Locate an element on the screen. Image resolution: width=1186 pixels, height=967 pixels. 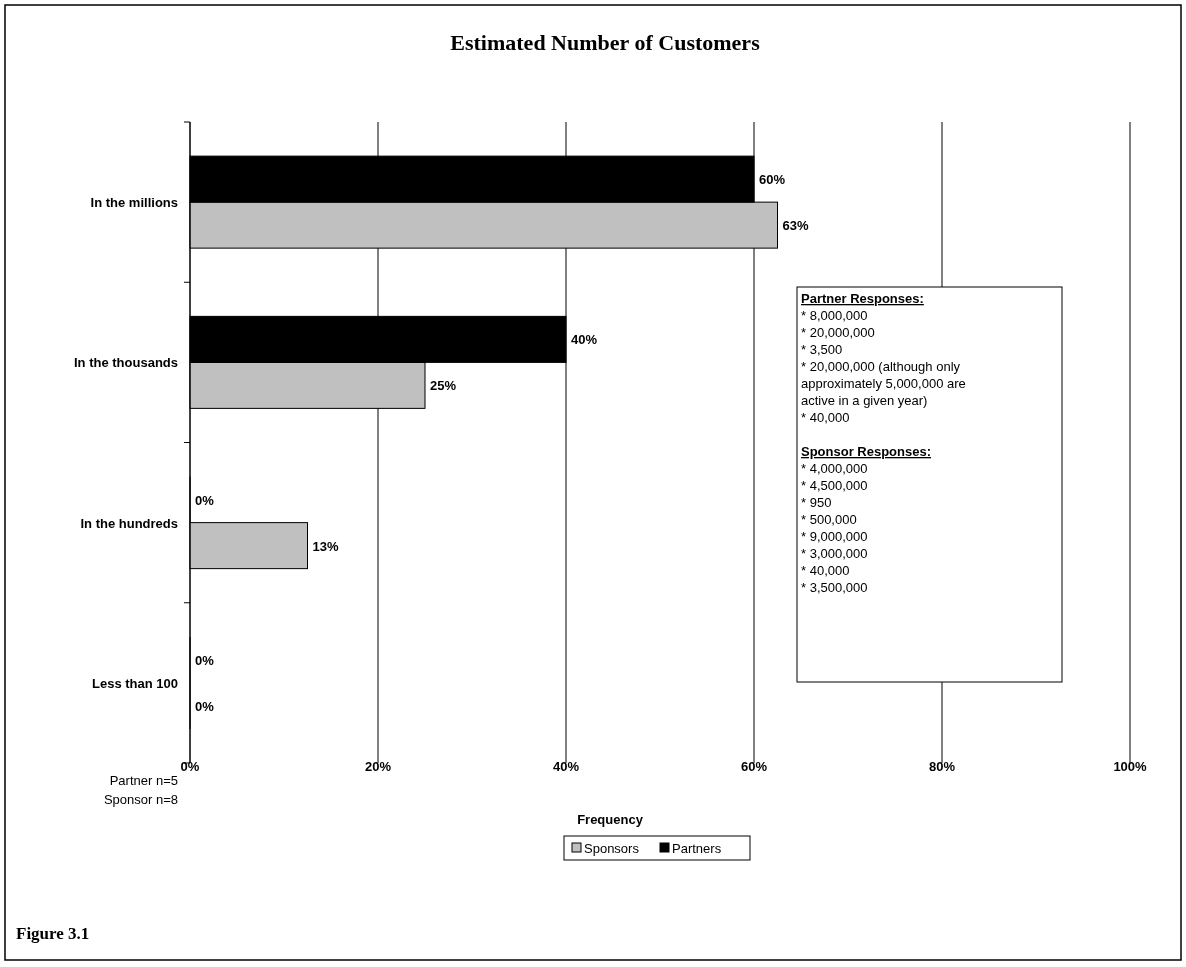
y-tick-label: In the millions is located at coordinates (134, 203).